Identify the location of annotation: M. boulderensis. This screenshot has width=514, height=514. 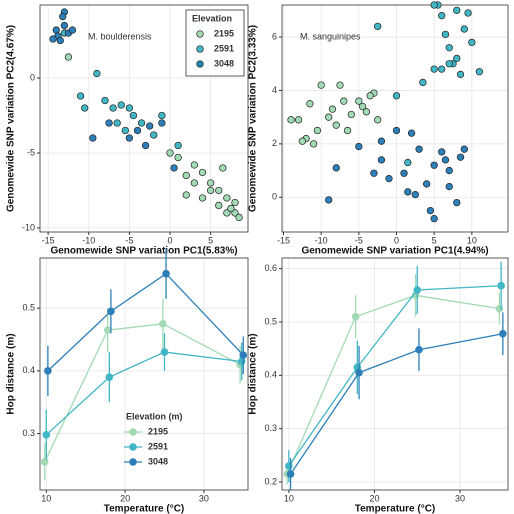
(120, 36).